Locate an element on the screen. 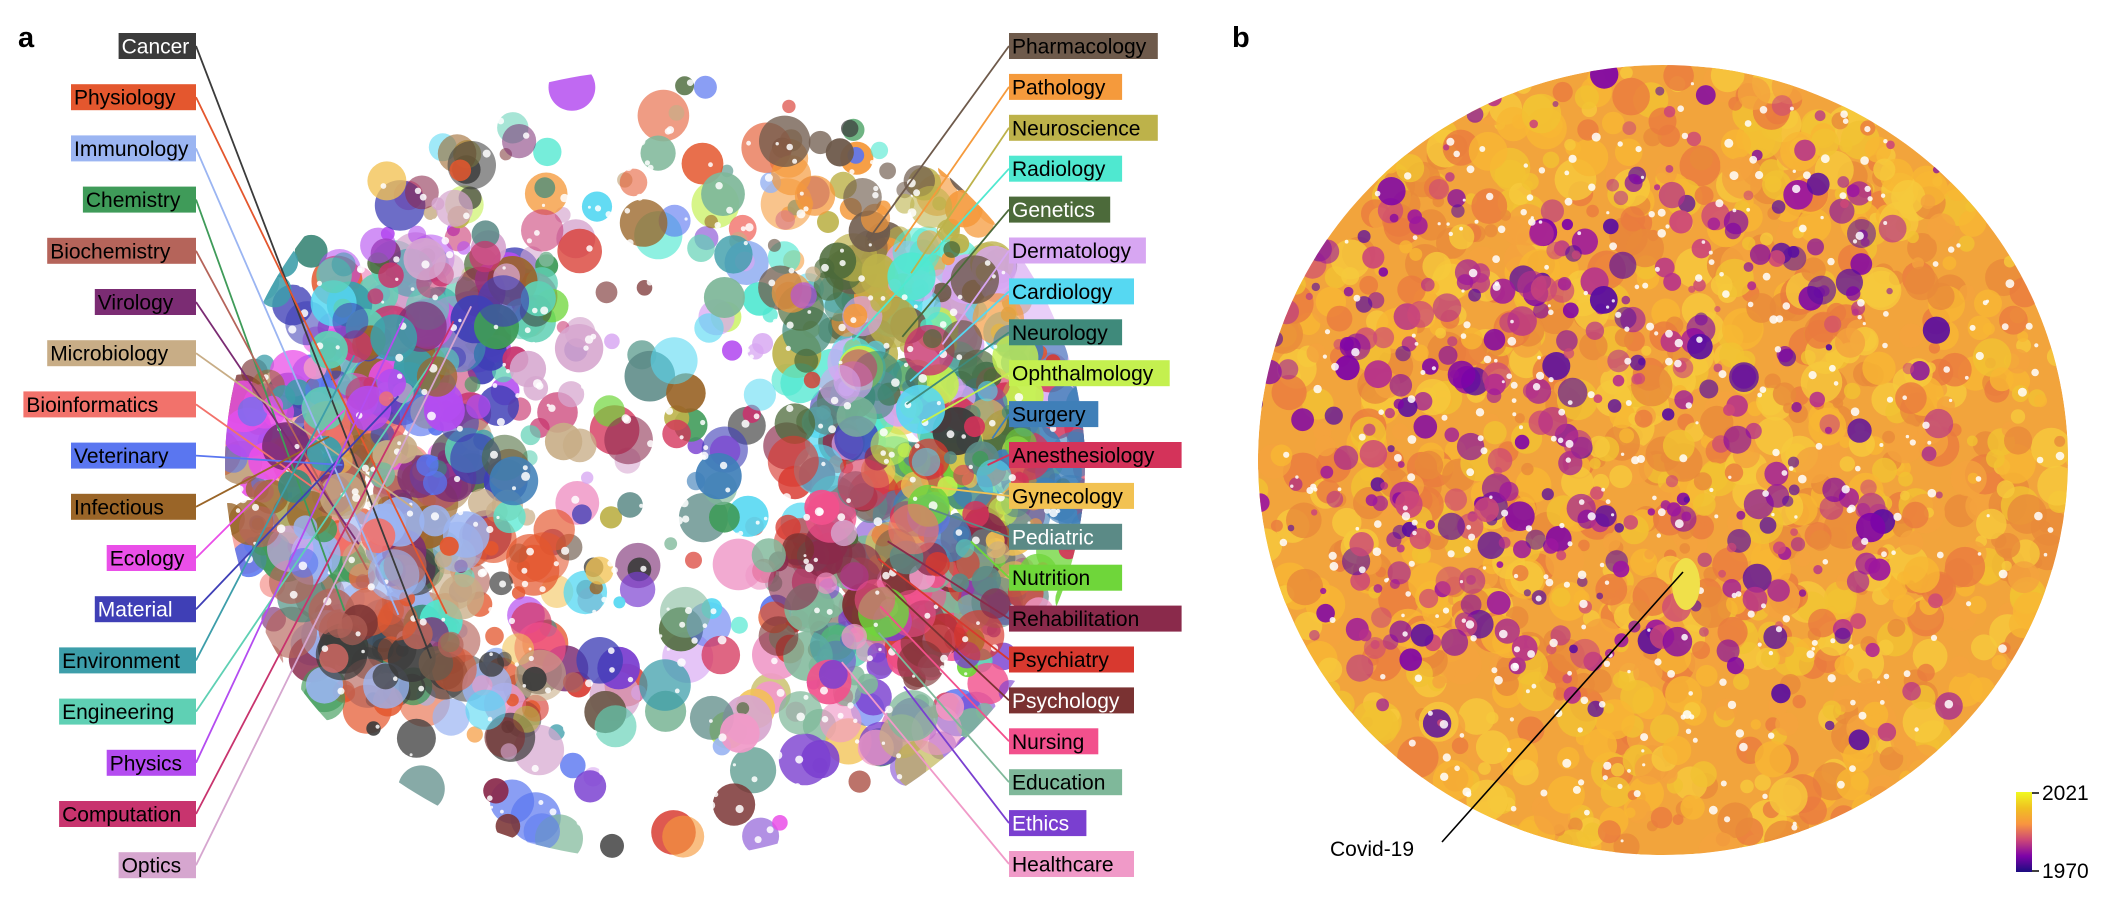  label-text: Healthcare is located at coordinates (1063, 865).